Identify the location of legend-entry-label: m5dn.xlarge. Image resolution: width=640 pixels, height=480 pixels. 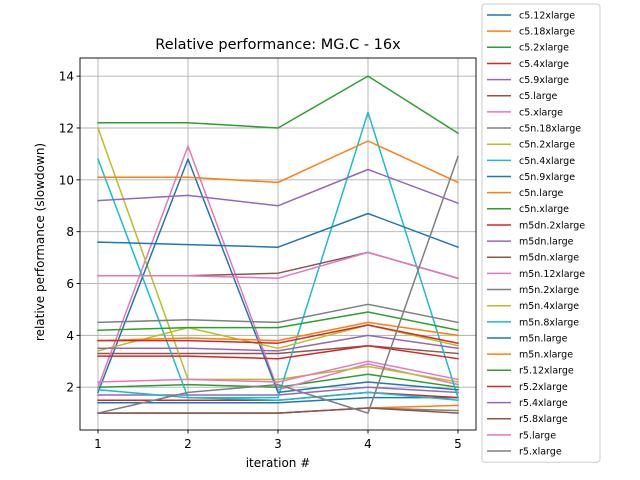
(549, 258).